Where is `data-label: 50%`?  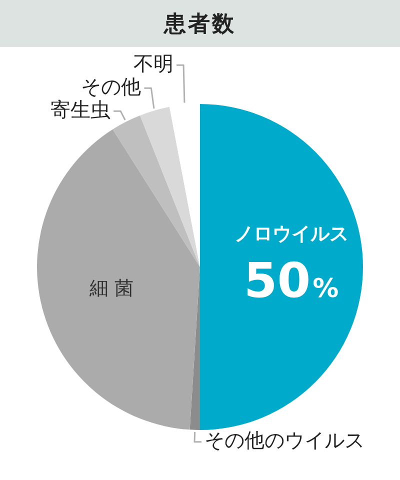
data-label: 50% is located at coordinates (291, 281).